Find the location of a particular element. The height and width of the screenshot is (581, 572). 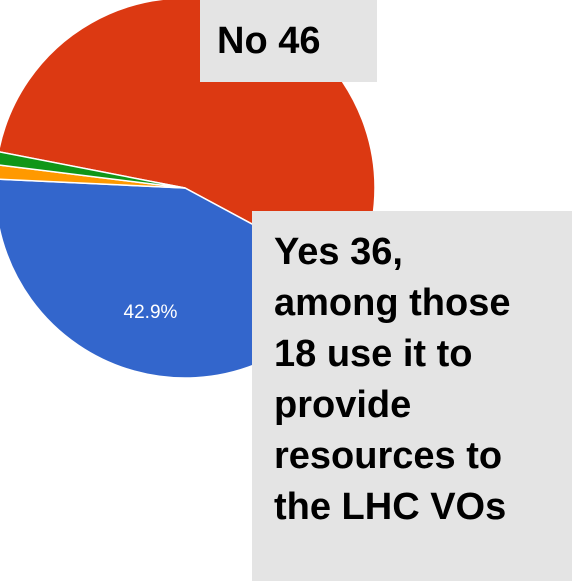

pie-slice-label-1: 42.9% is located at coordinates (151, 312).